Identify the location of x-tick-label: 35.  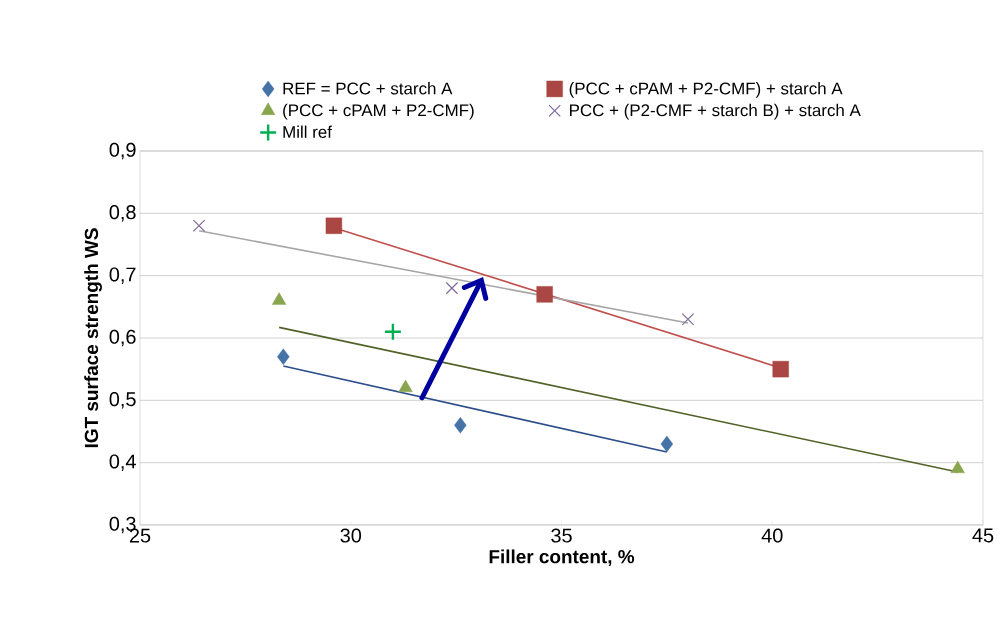
(561, 535).